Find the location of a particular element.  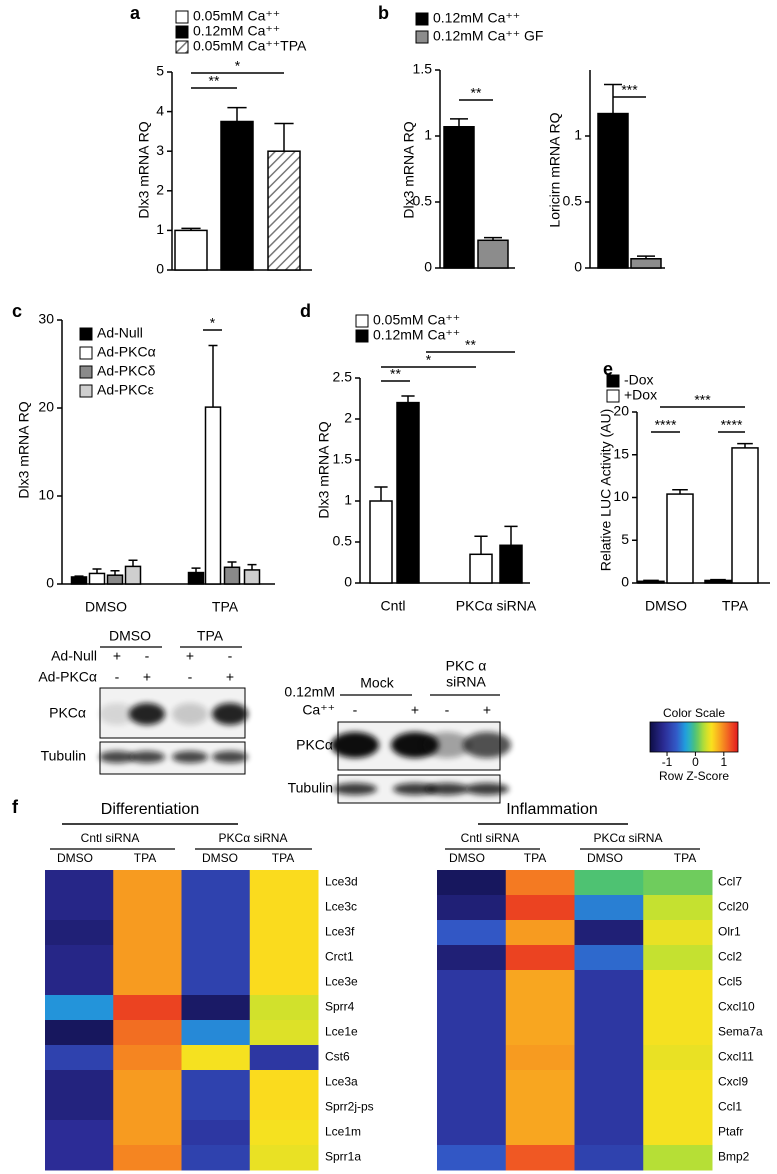

panel-label: a is located at coordinates (135, 13).